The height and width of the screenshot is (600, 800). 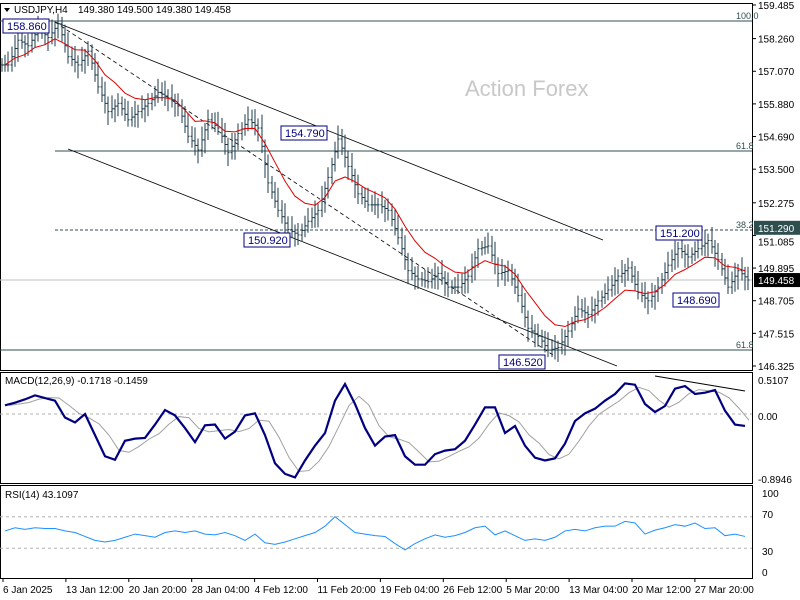 I want to click on time-tick-label: 19 Feb 04:00, so click(x=409, y=590).